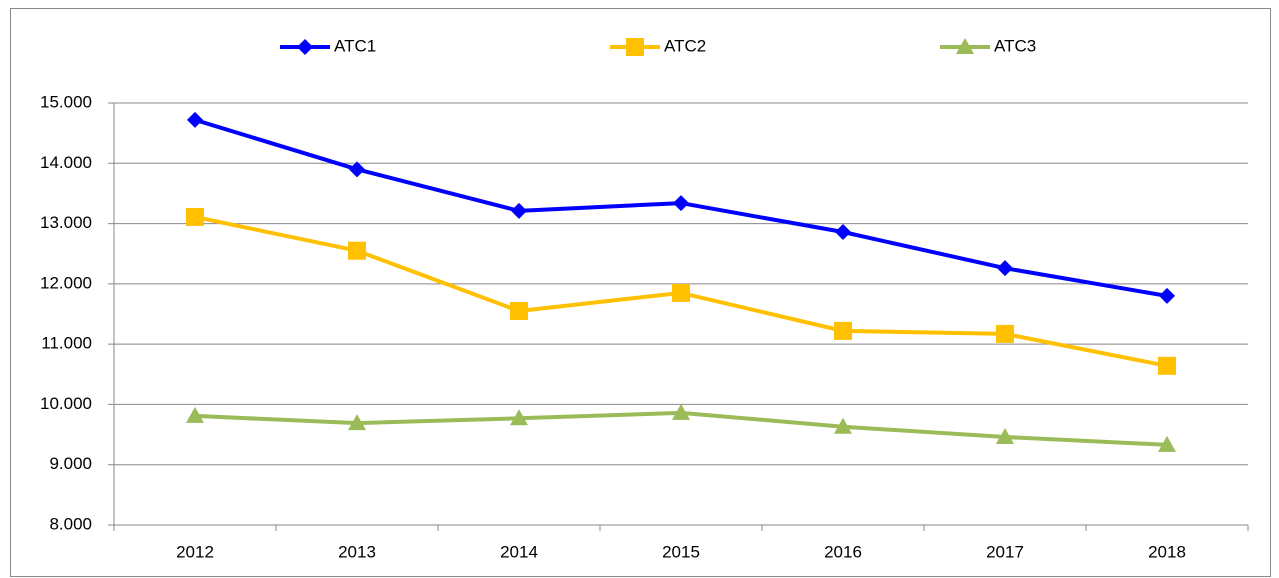 The image size is (1279, 578). What do you see at coordinates (66, 162) in the screenshot?
I see `y-tick-label: 14.000` at bounding box center [66, 162].